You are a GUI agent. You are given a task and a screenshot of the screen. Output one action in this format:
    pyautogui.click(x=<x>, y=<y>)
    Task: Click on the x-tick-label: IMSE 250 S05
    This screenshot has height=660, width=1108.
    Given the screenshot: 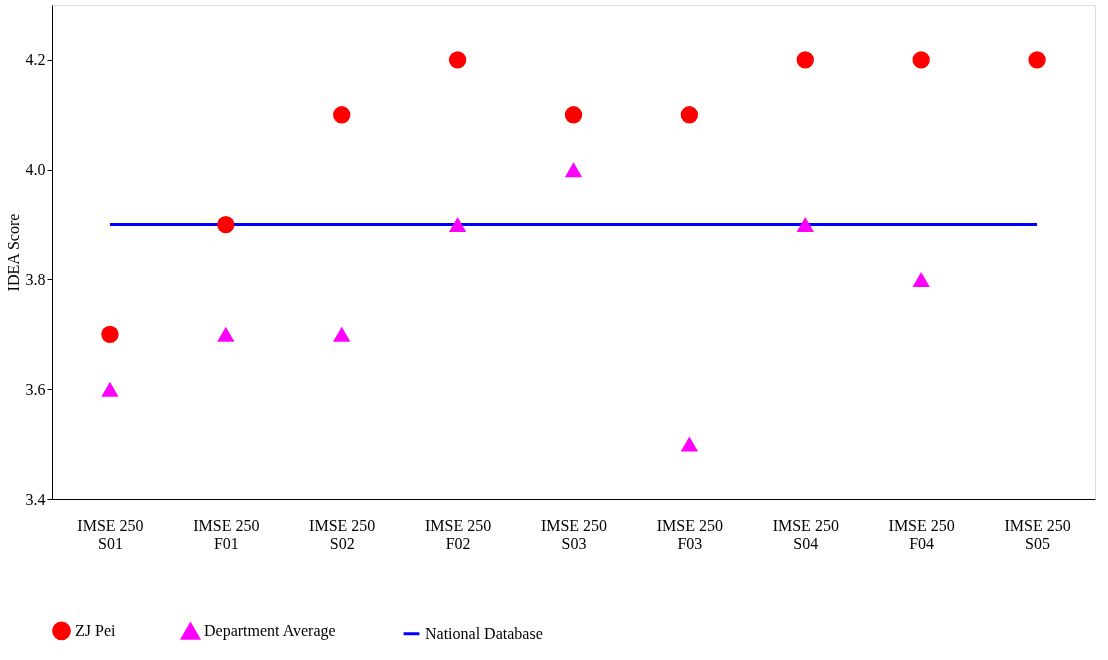 What is the action you would take?
    pyautogui.click(x=1037, y=534)
    